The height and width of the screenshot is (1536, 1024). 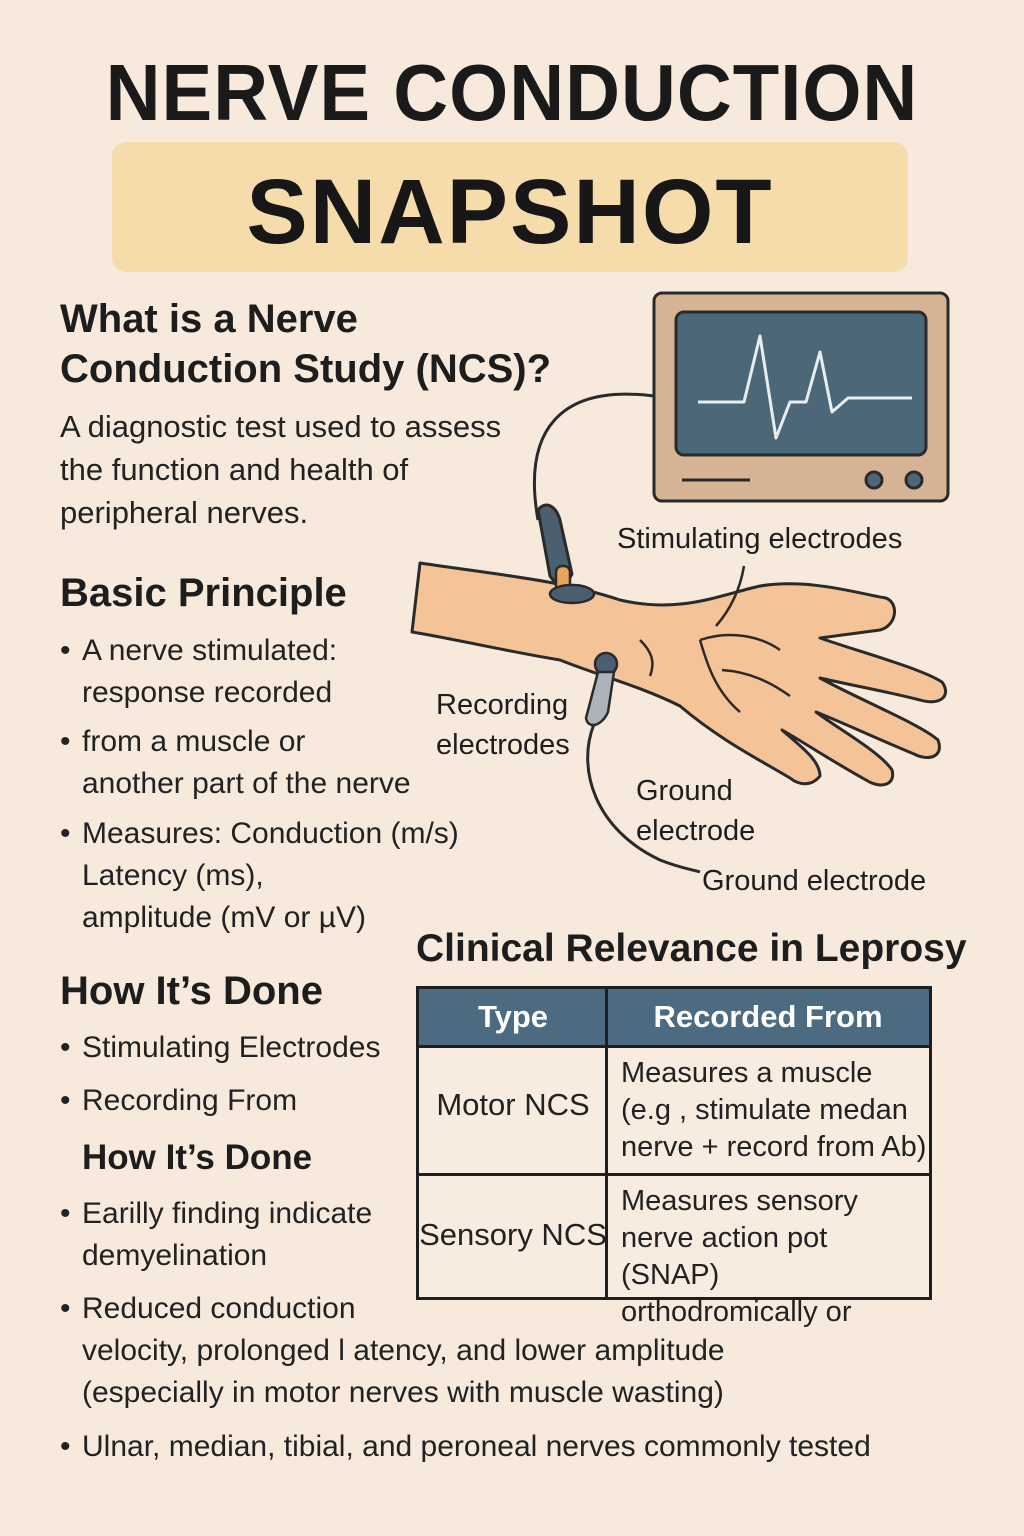 I want to click on table-row-1-rec-line1: Measures a muscle, so click(x=747, y=1073).